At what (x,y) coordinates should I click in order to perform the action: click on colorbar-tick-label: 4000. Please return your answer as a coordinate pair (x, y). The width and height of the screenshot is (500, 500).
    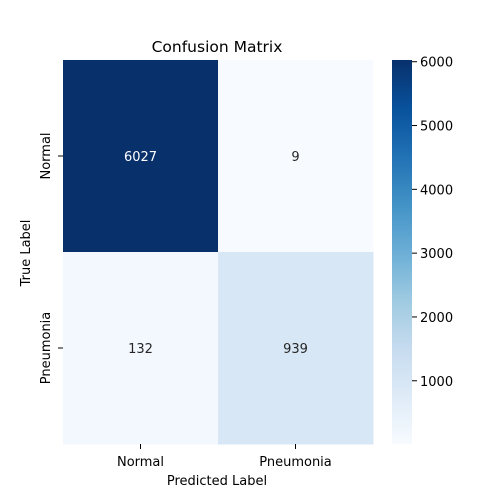
    Looking at the image, I should click on (436, 190).